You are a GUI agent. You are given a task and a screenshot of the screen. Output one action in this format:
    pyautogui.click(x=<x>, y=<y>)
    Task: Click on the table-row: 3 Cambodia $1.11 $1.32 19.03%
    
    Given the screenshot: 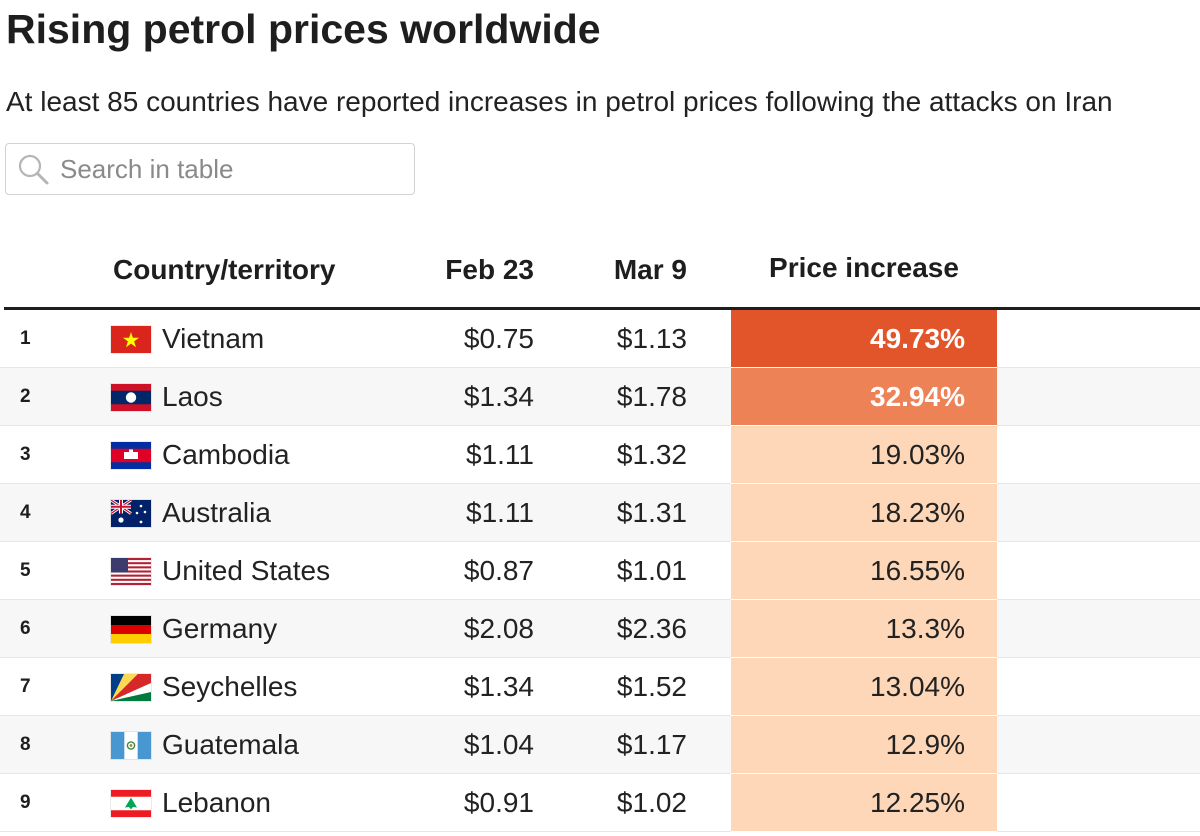 What is the action you would take?
    pyautogui.click(x=600, y=455)
    